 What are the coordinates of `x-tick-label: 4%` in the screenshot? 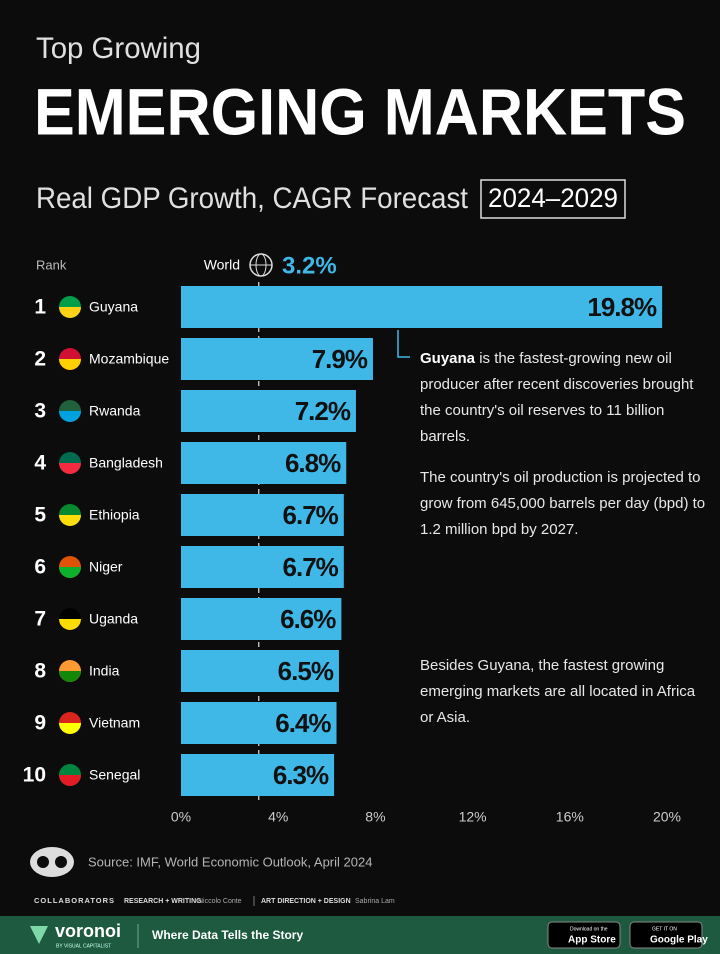 It's located at (278, 817).